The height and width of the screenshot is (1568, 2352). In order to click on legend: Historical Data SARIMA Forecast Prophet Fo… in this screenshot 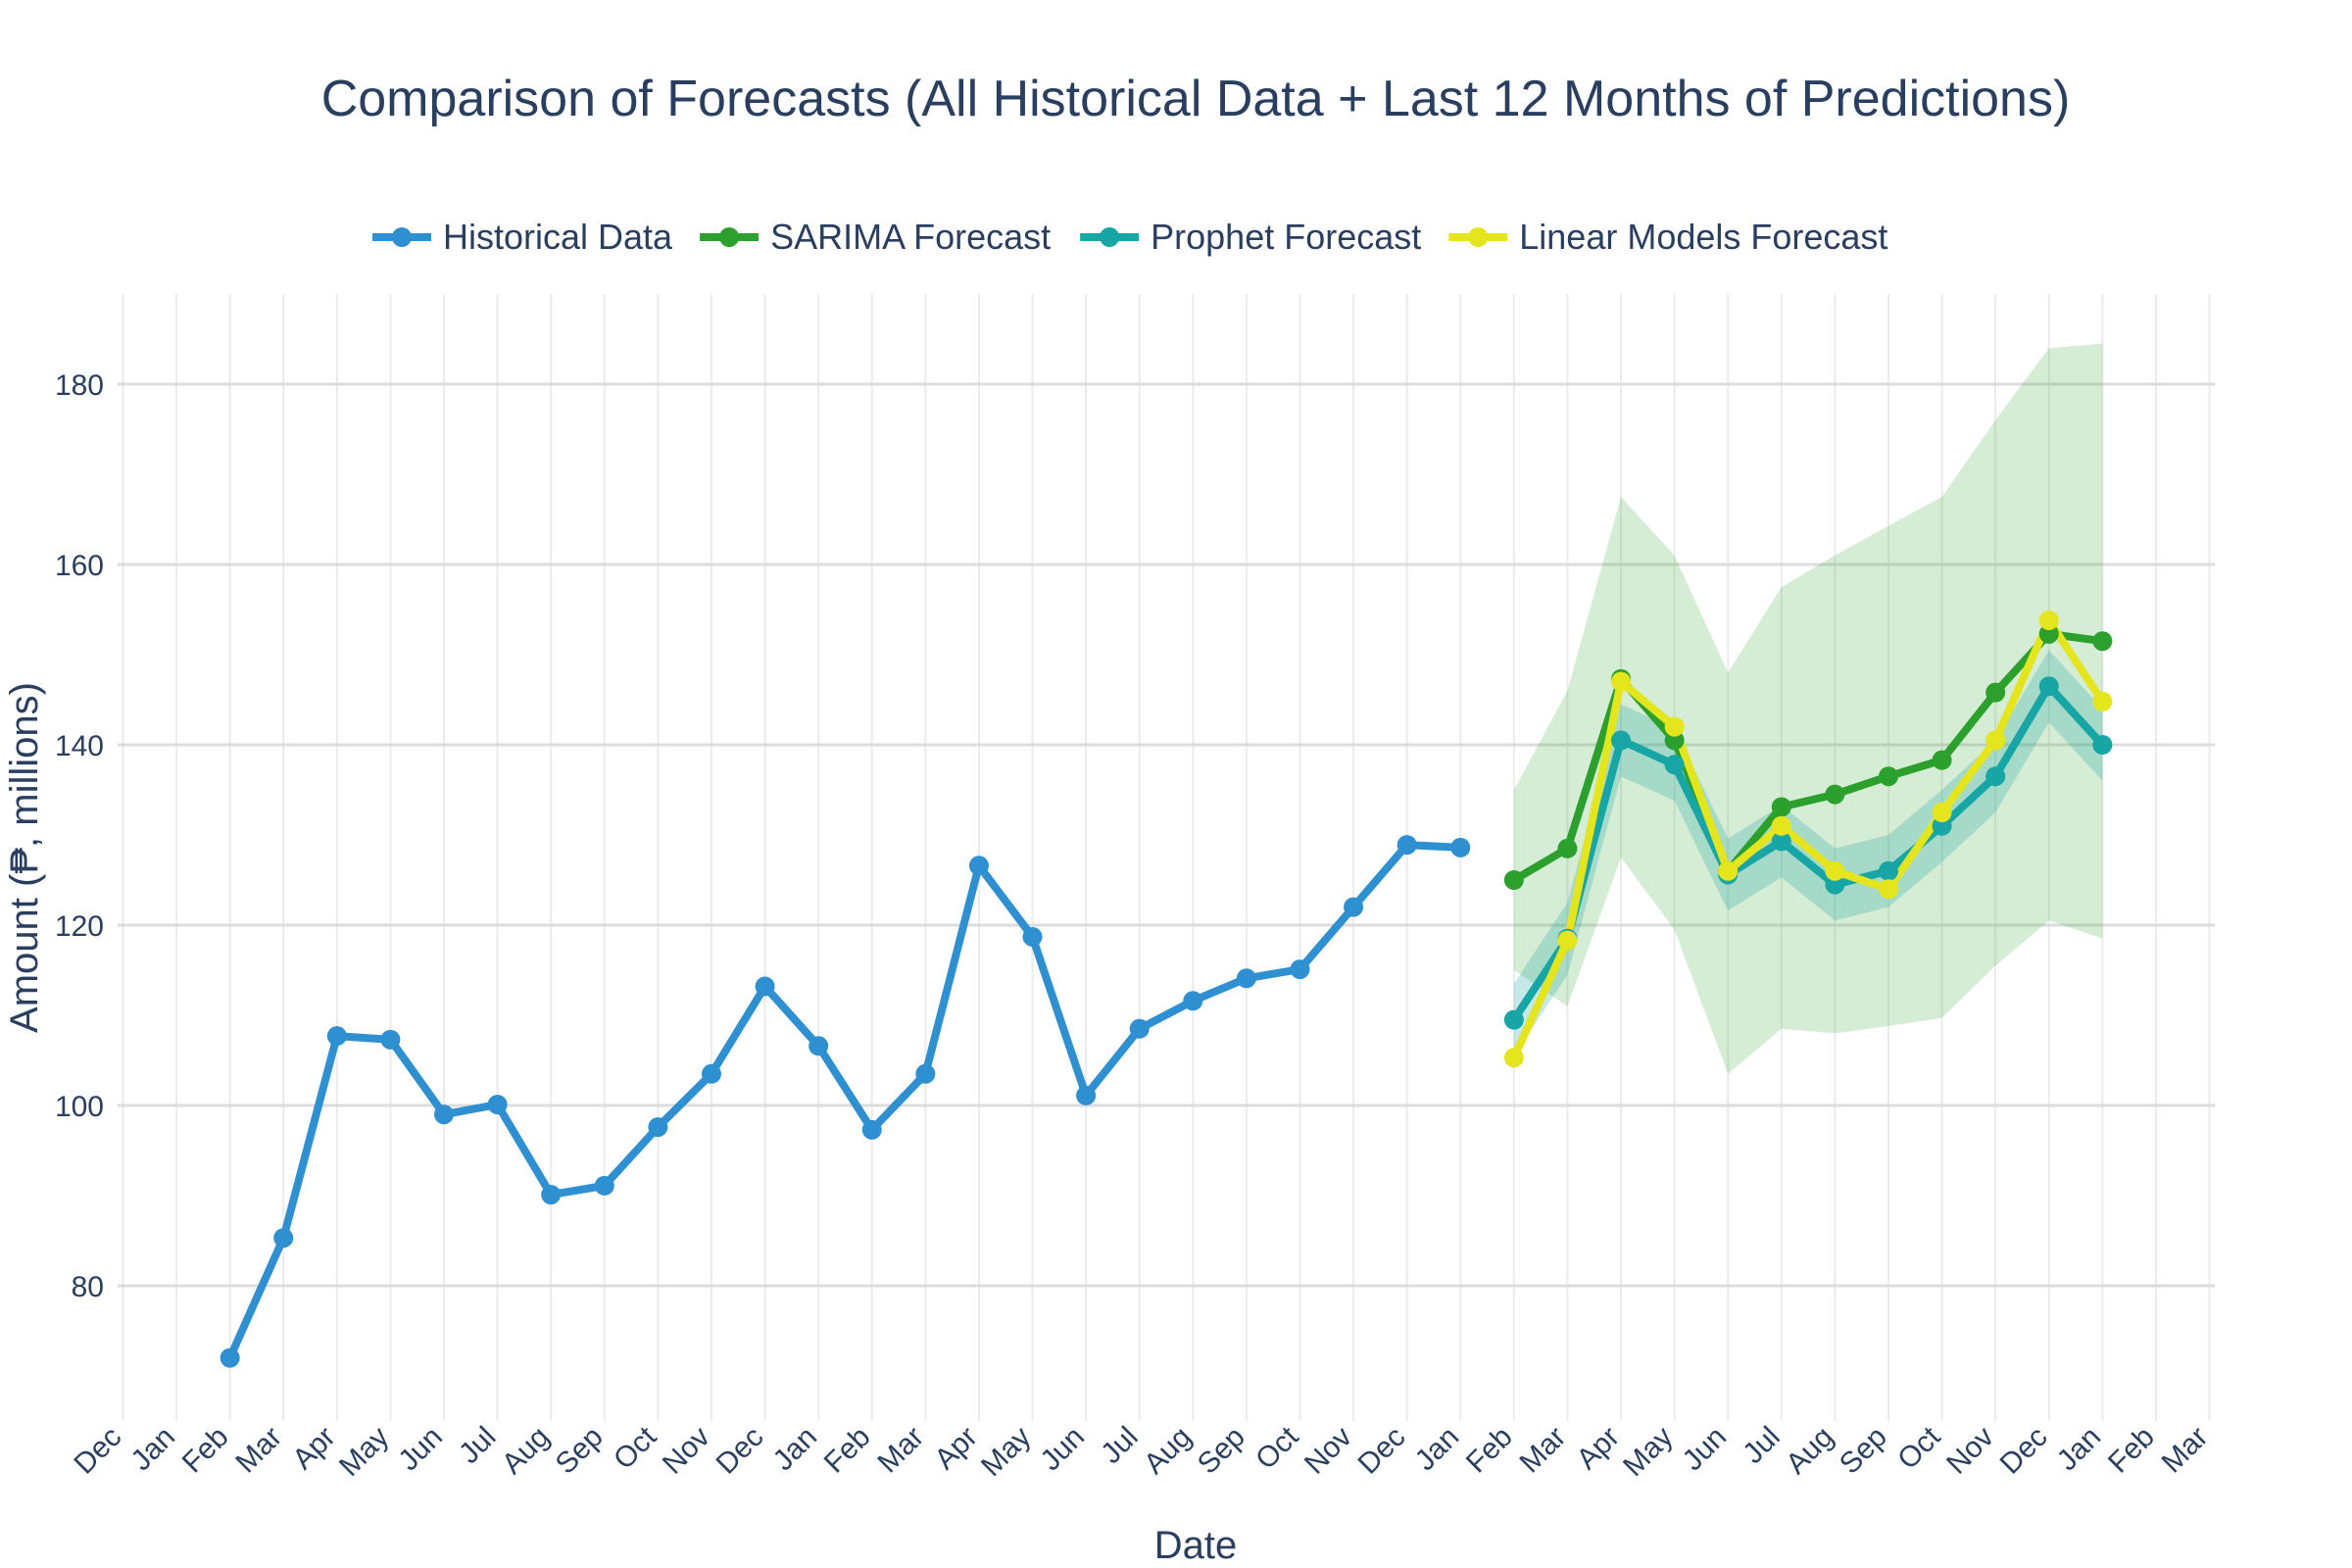, I will do `click(1129, 237)`.